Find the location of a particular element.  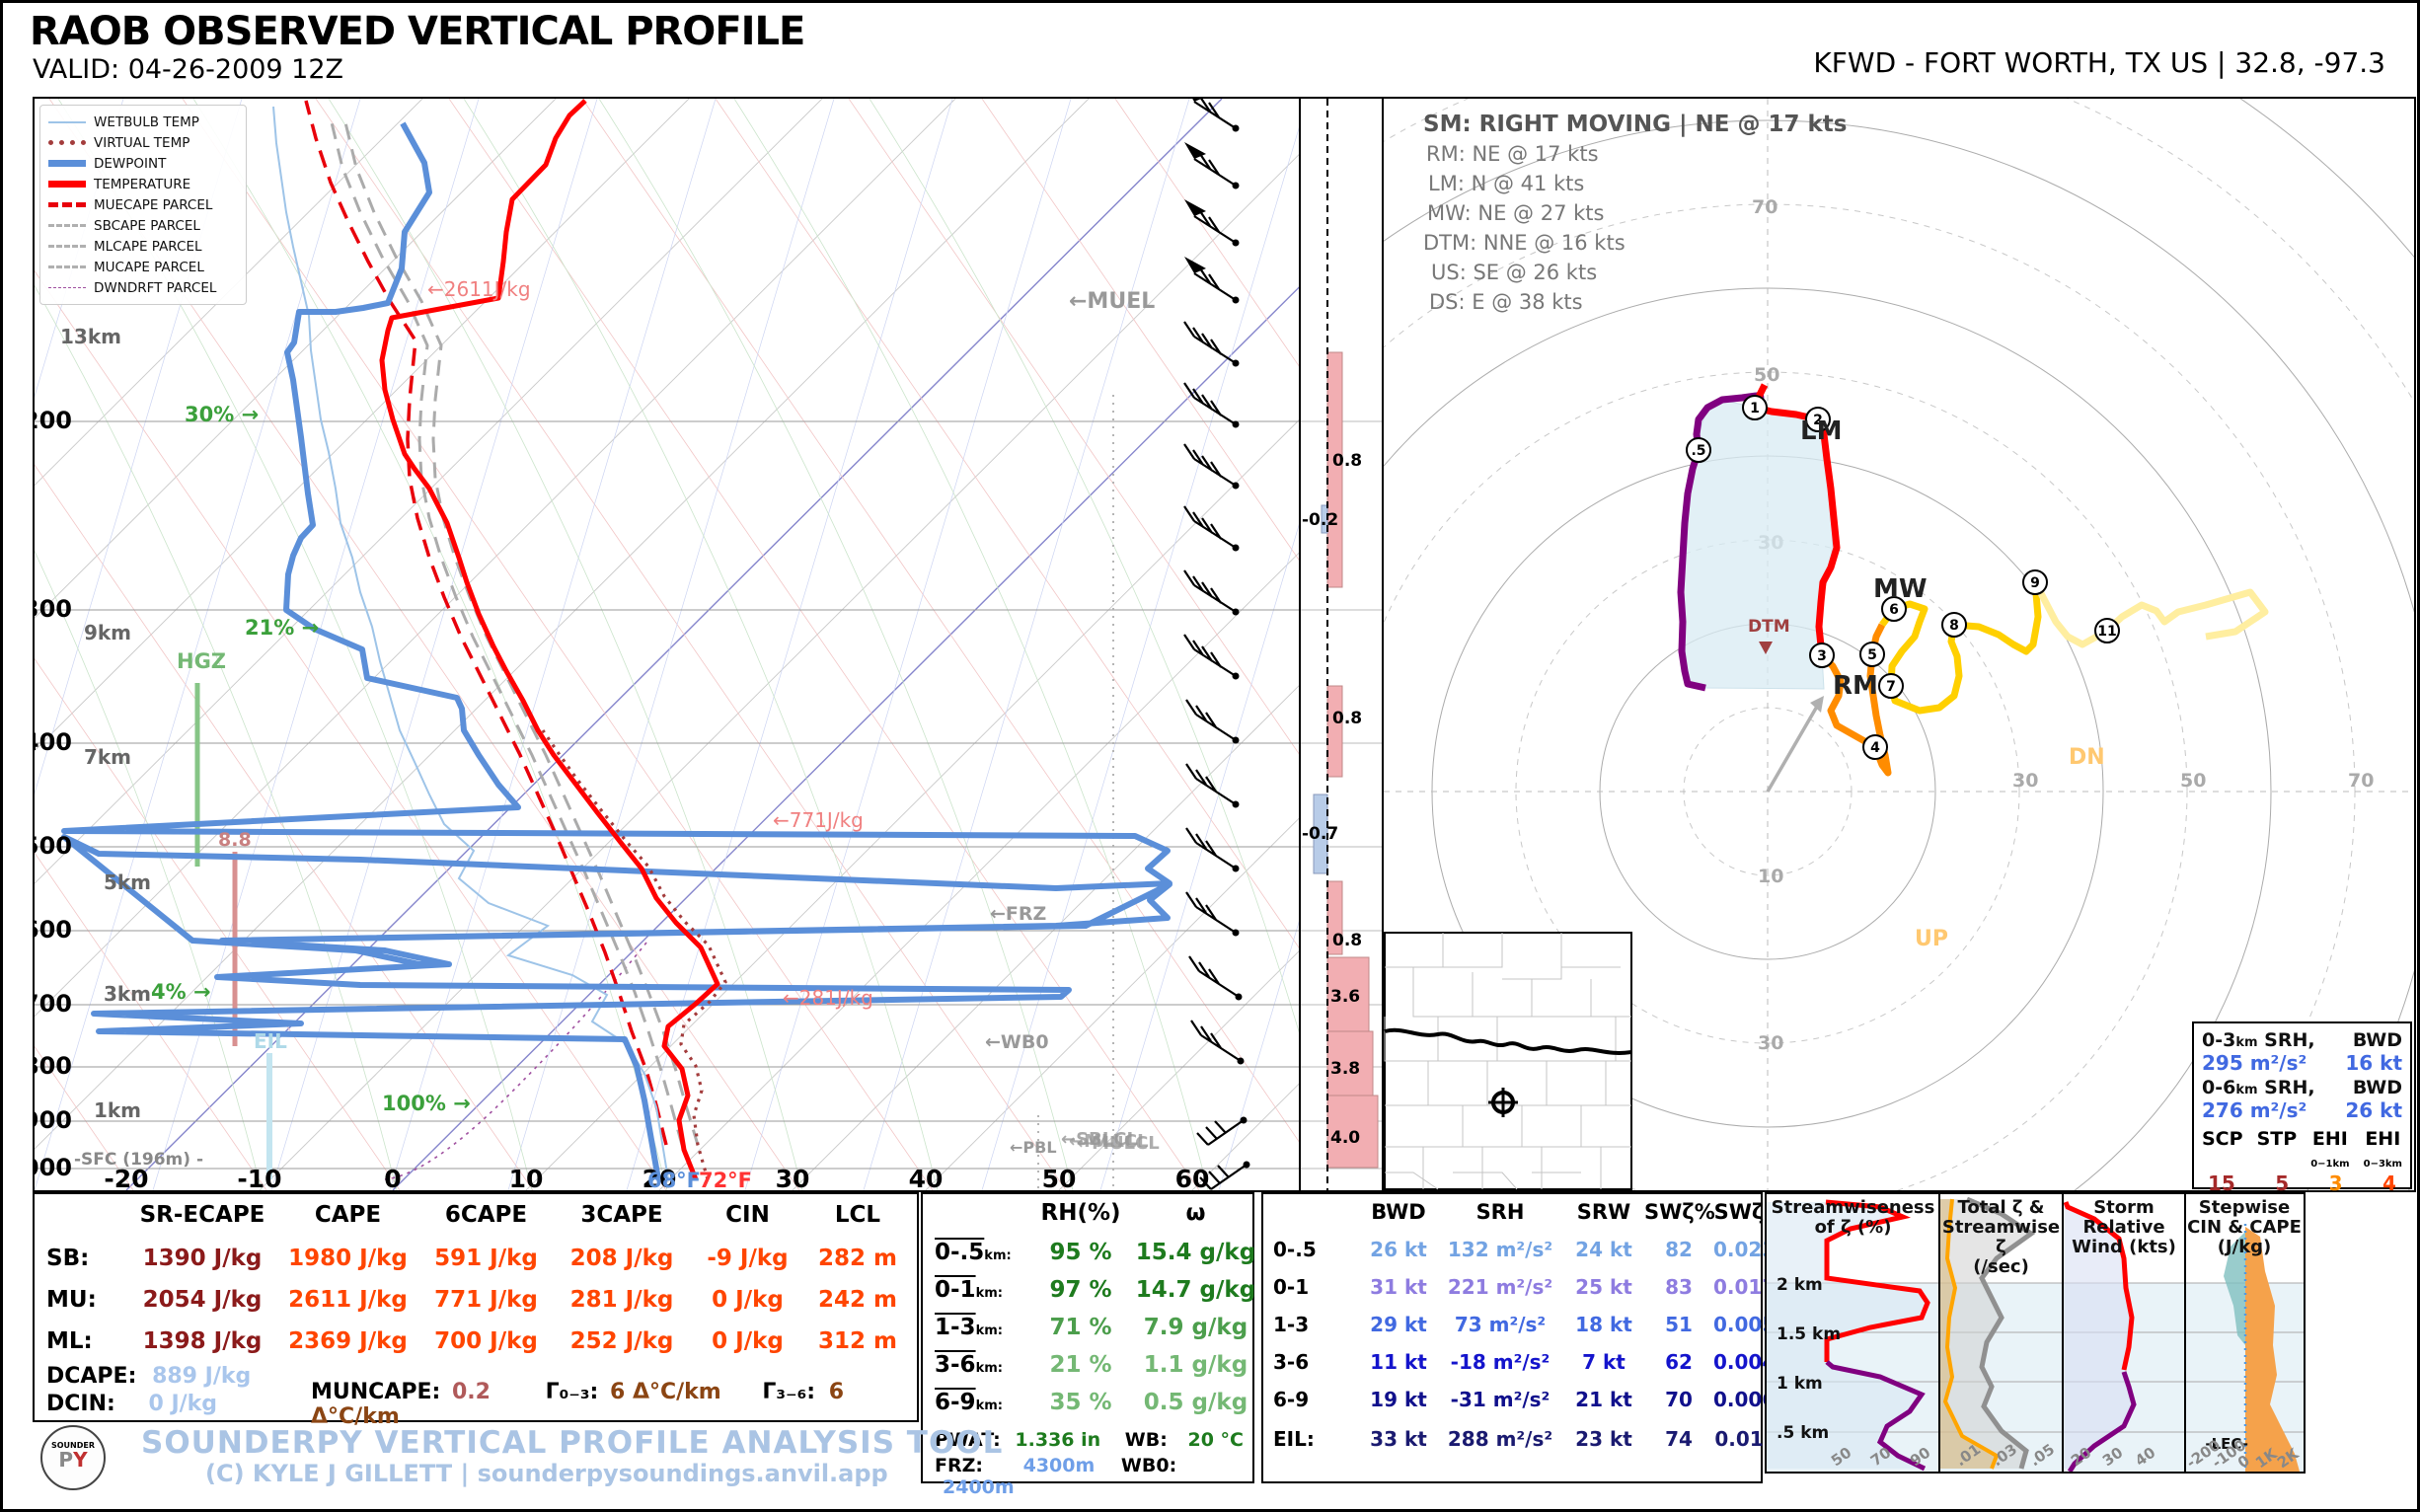

table-row: 0-.5km: 95 % 15.4 g/kg is located at coordinates (1095, 1252).